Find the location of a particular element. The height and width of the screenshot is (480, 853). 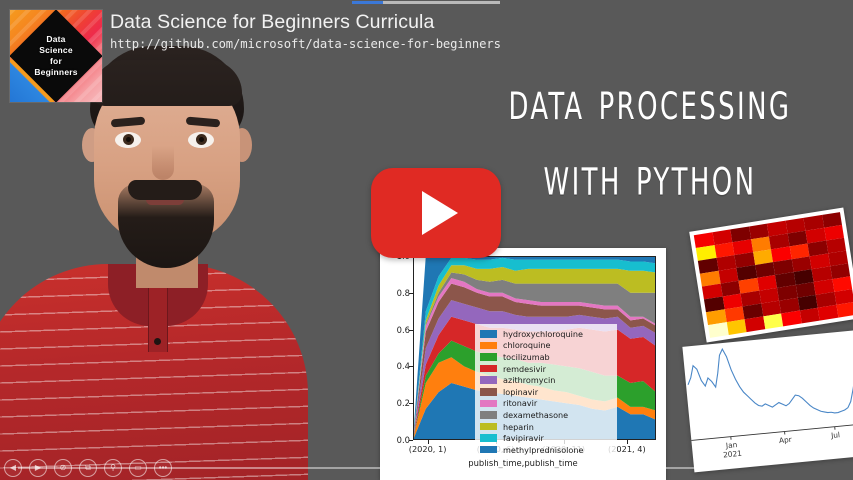

area-series-heparin is located at coordinates (534, 352).